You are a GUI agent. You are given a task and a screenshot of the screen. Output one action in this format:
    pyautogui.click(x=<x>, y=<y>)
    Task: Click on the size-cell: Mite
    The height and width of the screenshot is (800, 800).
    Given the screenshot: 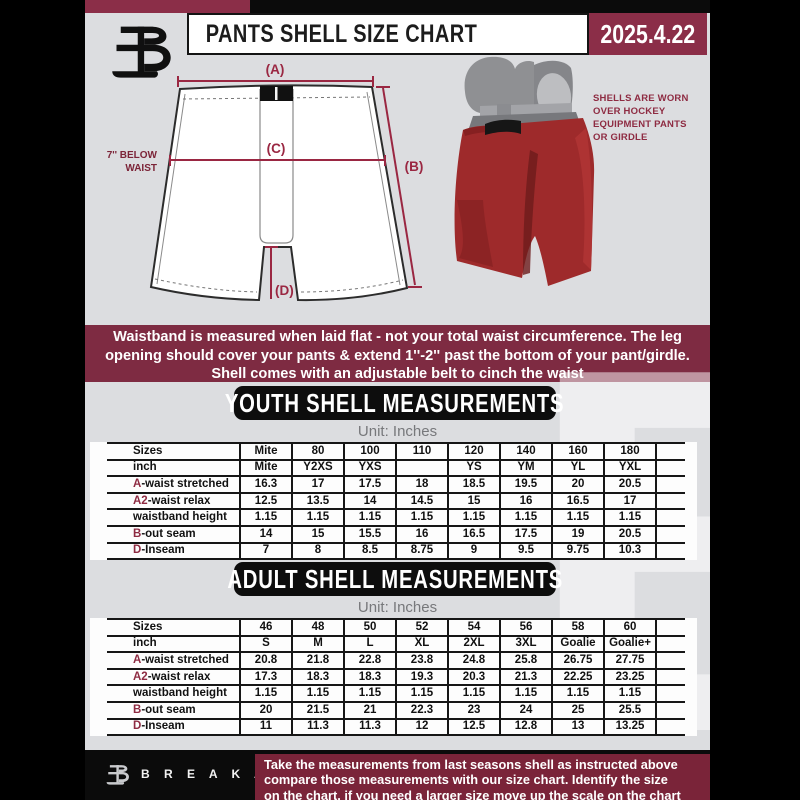 What is the action you would take?
    pyautogui.click(x=266, y=451)
    